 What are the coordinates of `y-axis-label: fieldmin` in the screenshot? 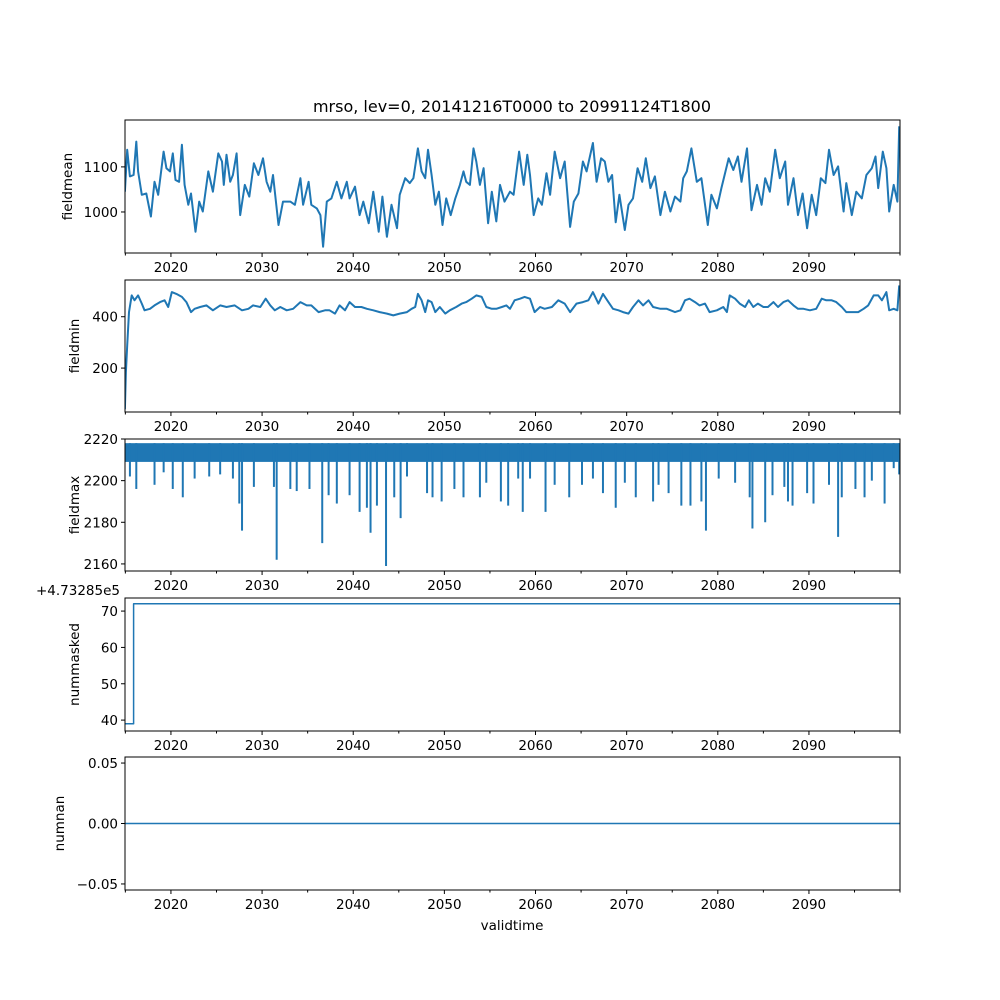 It's located at (75, 346).